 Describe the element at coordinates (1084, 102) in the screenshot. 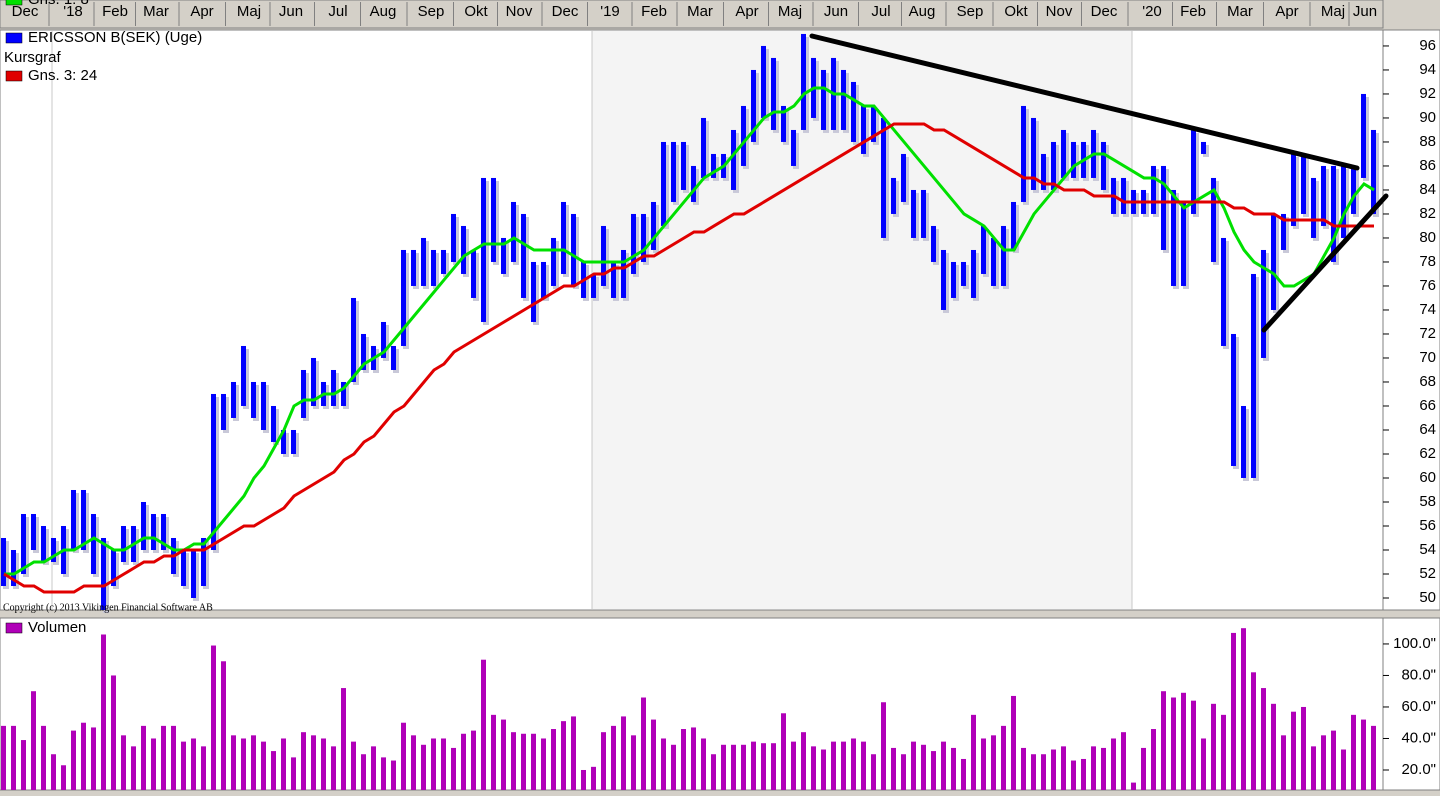

I see `trend-line` at that location.